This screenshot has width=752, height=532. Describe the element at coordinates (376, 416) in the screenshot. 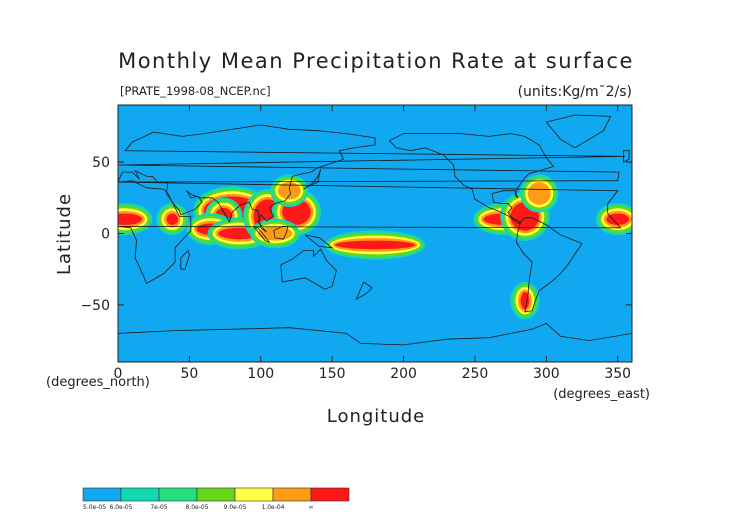

I see `x-axis-label: Longitude` at that location.